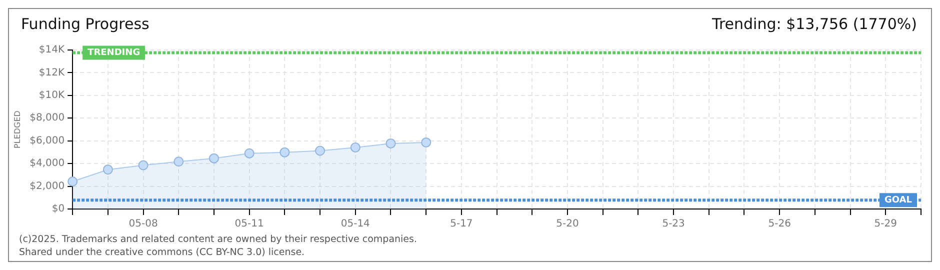 This screenshot has width=940, height=270. I want to click on y-tick-label: $12K, so click(52, 72).